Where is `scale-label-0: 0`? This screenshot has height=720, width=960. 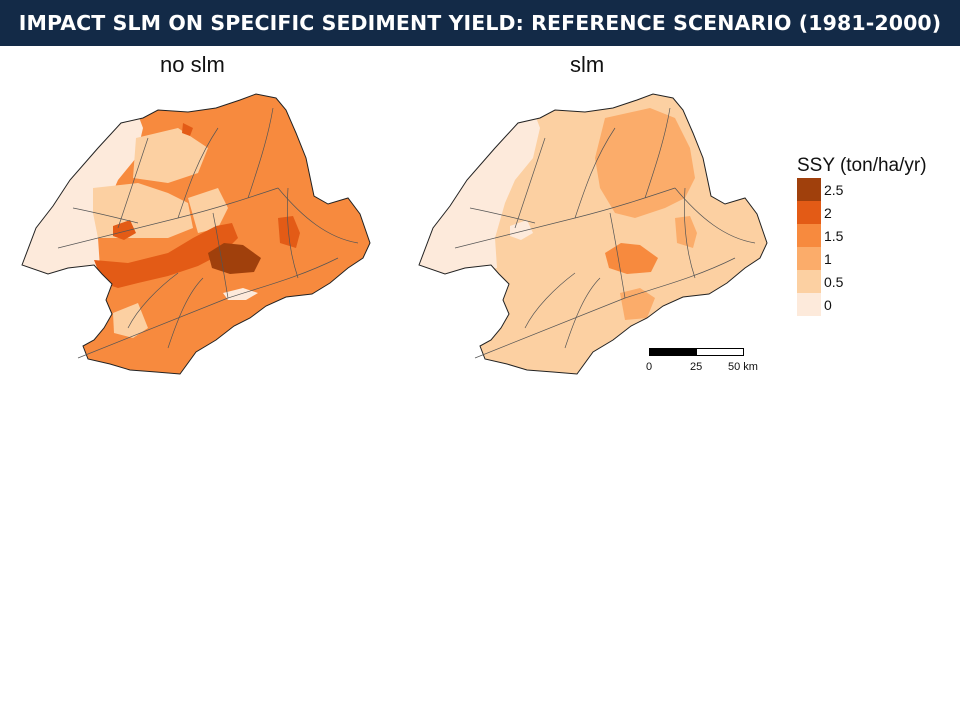
scale-label-0: 0 is located at coordinates (649, 367).